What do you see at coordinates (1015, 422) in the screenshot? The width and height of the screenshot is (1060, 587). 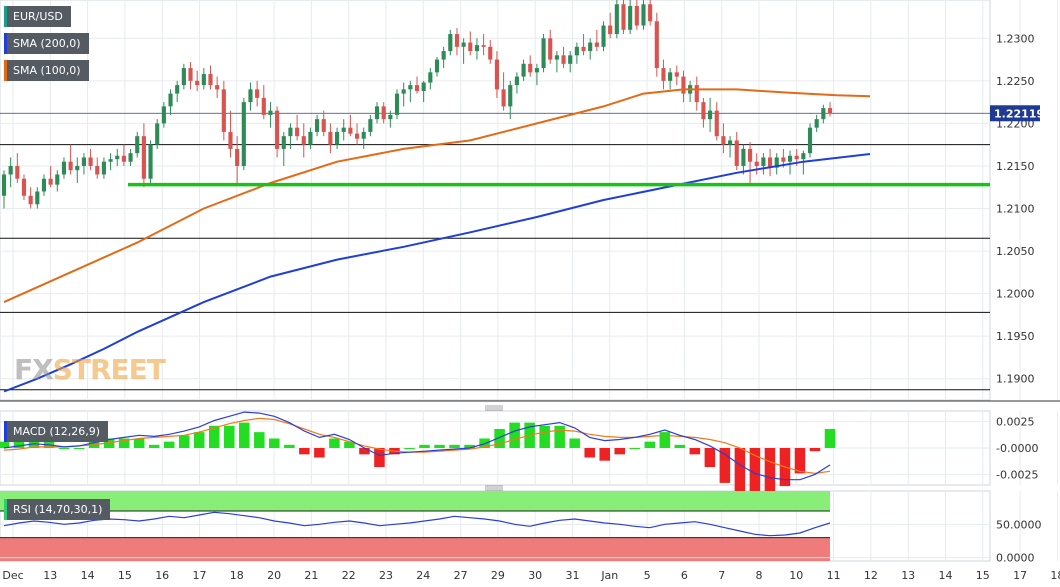 I see `macd-tick-label: 0.0025` at bounding box center [1015, 422].